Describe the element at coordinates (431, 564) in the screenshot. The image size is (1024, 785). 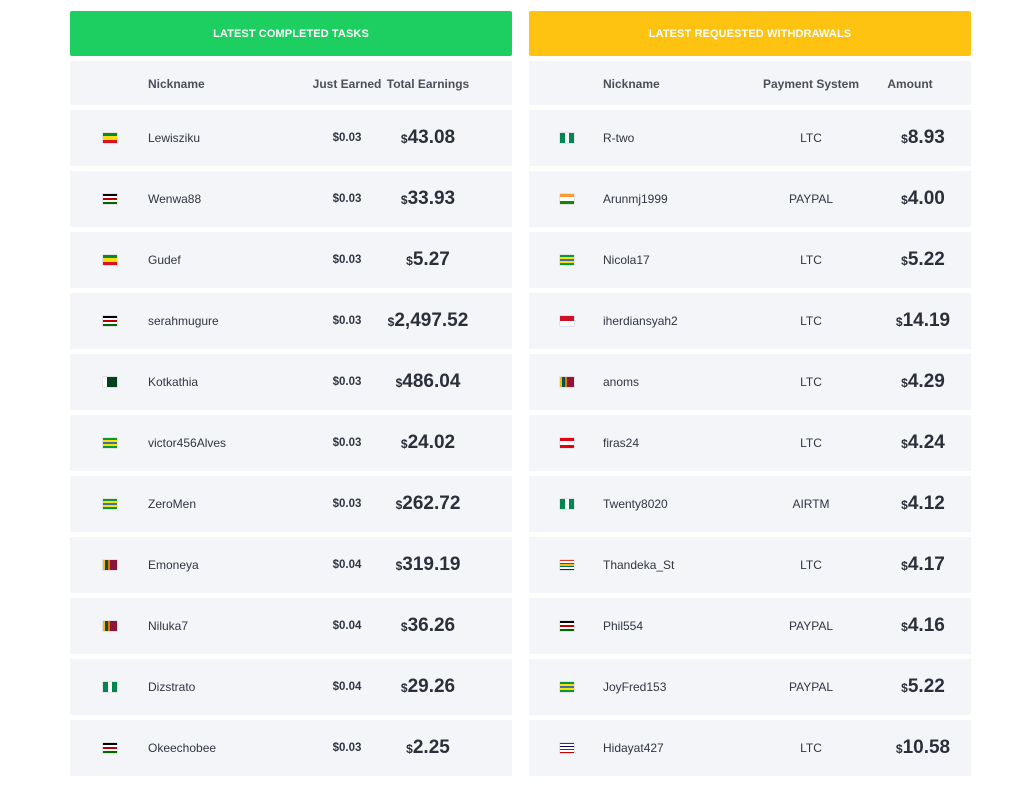
I see `amount-value: 319.19` at that location.